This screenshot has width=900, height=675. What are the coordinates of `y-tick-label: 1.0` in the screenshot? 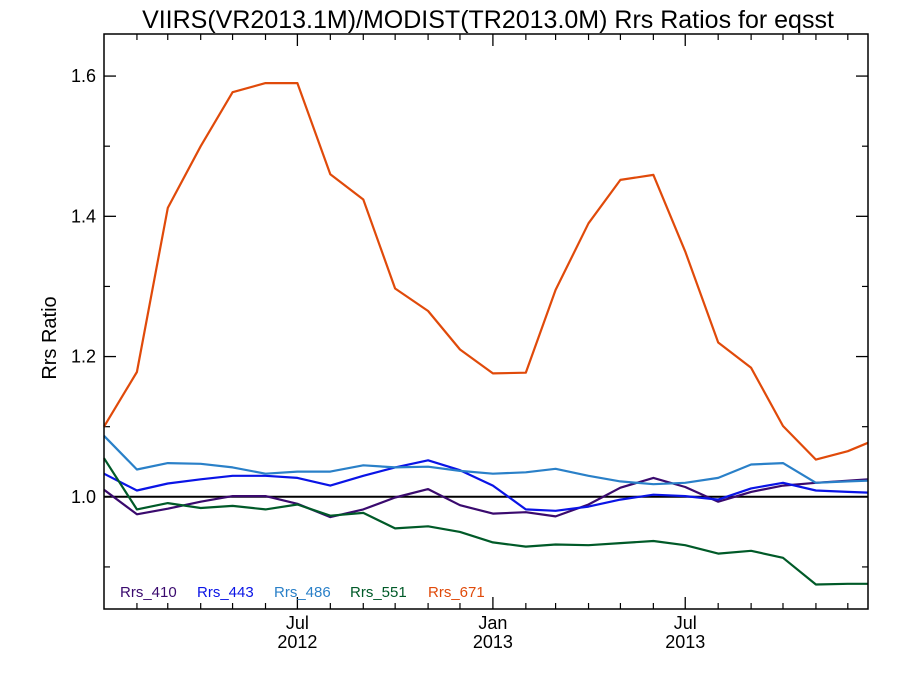 It's located at (83, 497).